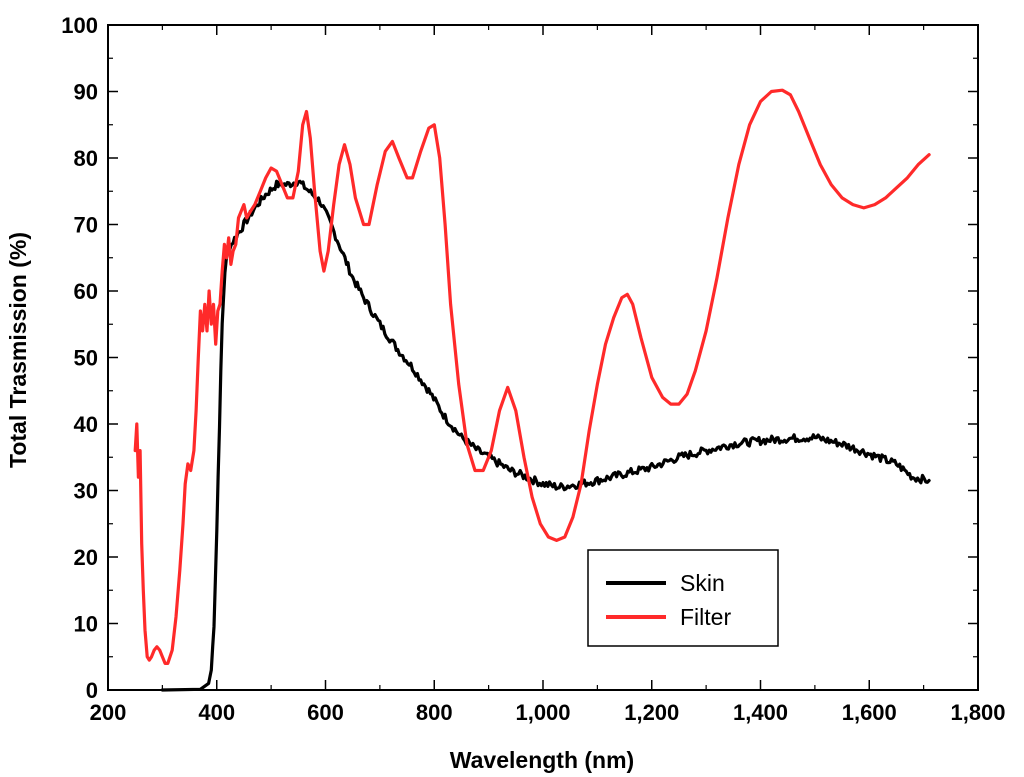 This screenshot has height=777, width=1024. I want to click on y-tick-label: 90, so click(86, 92).